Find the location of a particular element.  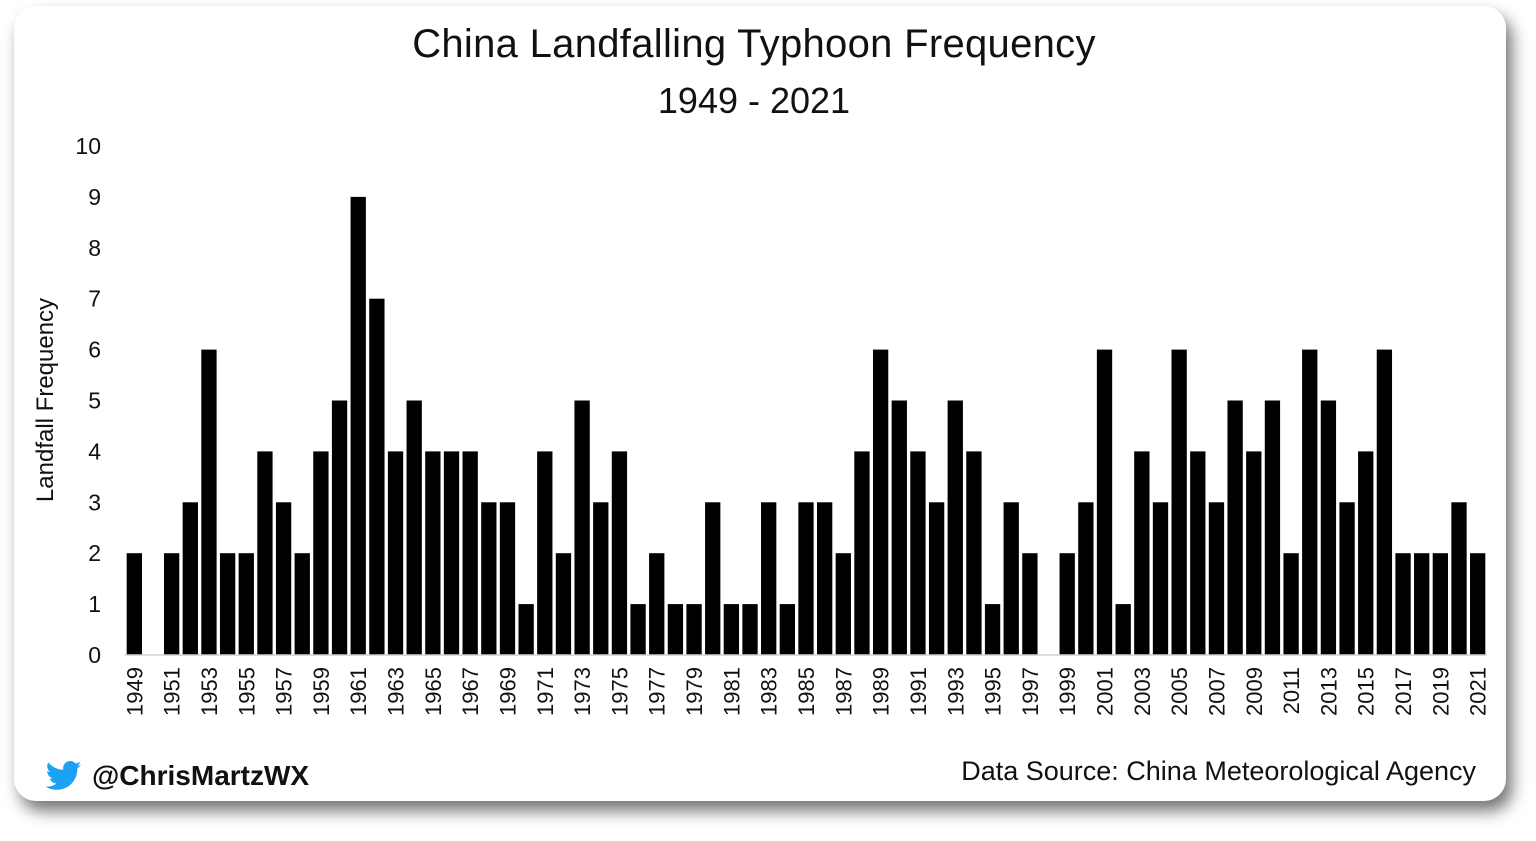

bar-2001 is located at coordinates (1104, 502).